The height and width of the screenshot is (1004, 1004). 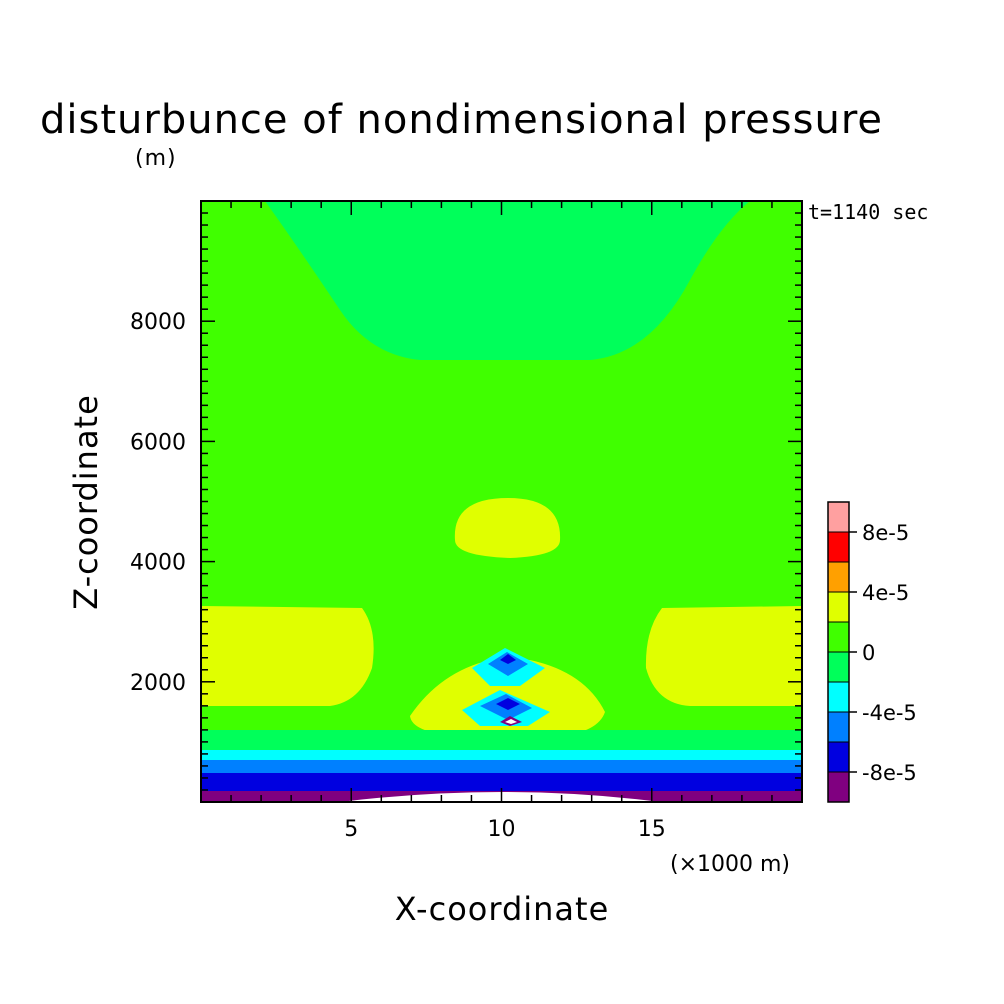 I want to click on y-tick-labels: 2000 4000 6000 8000, so click(x=158, y=503).